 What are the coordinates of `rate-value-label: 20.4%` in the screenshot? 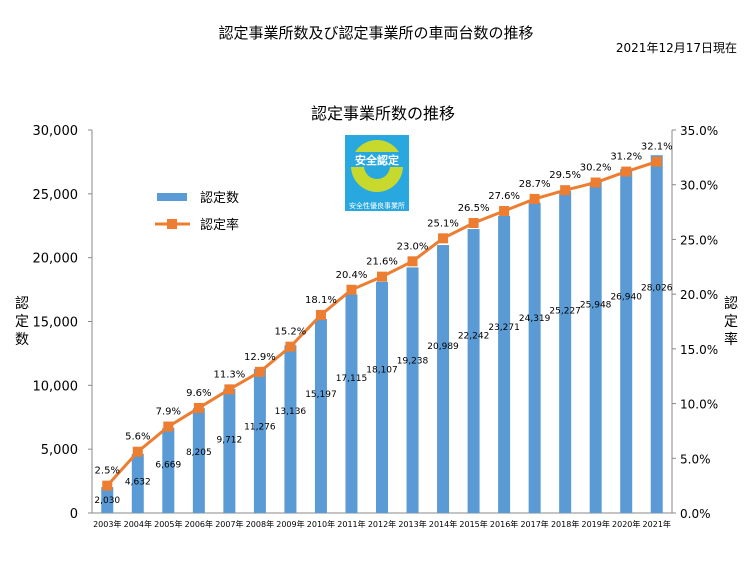 It's located at (352, 275).